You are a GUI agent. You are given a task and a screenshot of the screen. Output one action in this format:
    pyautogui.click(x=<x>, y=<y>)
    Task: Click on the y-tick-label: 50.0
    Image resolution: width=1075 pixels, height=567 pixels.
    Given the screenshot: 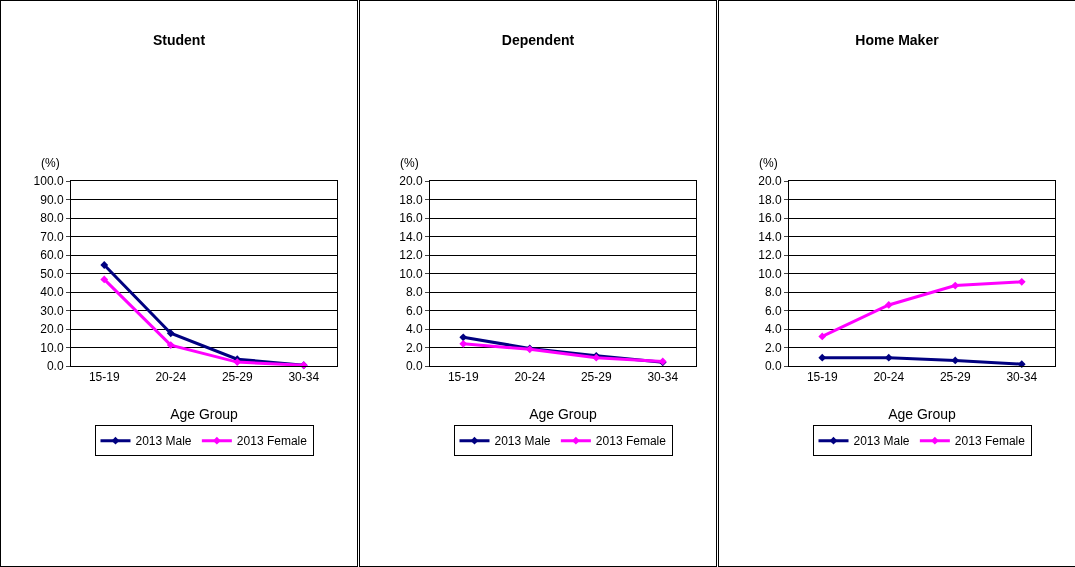 What is the action you would take?
    pyautogui.click(x=52, y=273)
    